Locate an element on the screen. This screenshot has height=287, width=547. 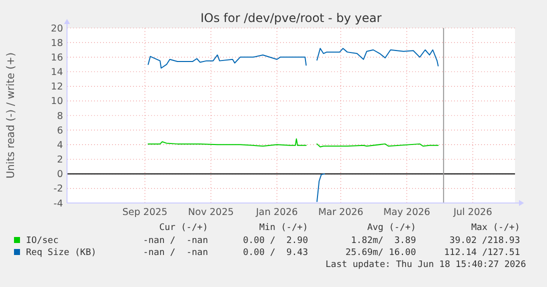
y-tick-label: 6 is located at coordinates (59, 130).